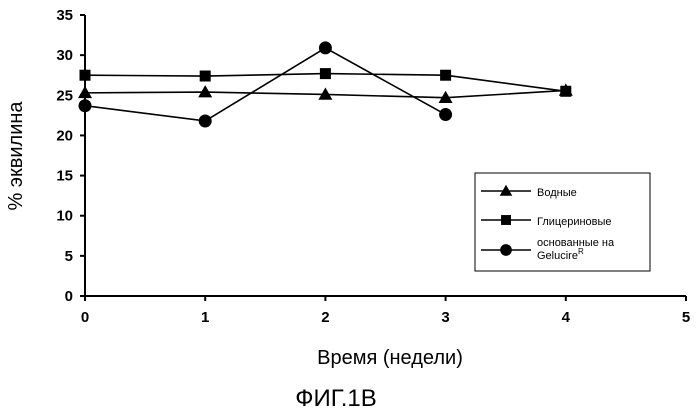 The width and height of the screenshot is (700, 418). I want to click on figure-caption: ФИГ.1В, so click(336, 398).